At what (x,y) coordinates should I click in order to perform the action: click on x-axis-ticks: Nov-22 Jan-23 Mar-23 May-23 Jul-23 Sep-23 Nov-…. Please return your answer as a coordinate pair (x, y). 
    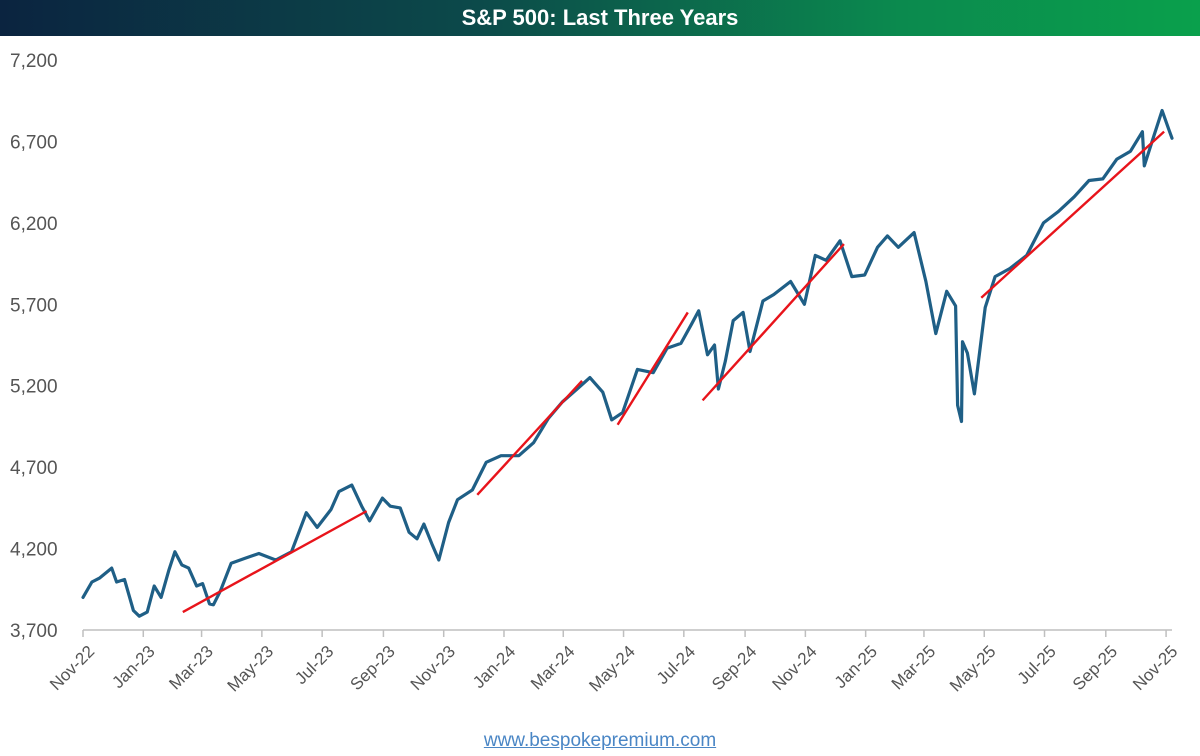
    Looking at the image, I should click on (613, 662).